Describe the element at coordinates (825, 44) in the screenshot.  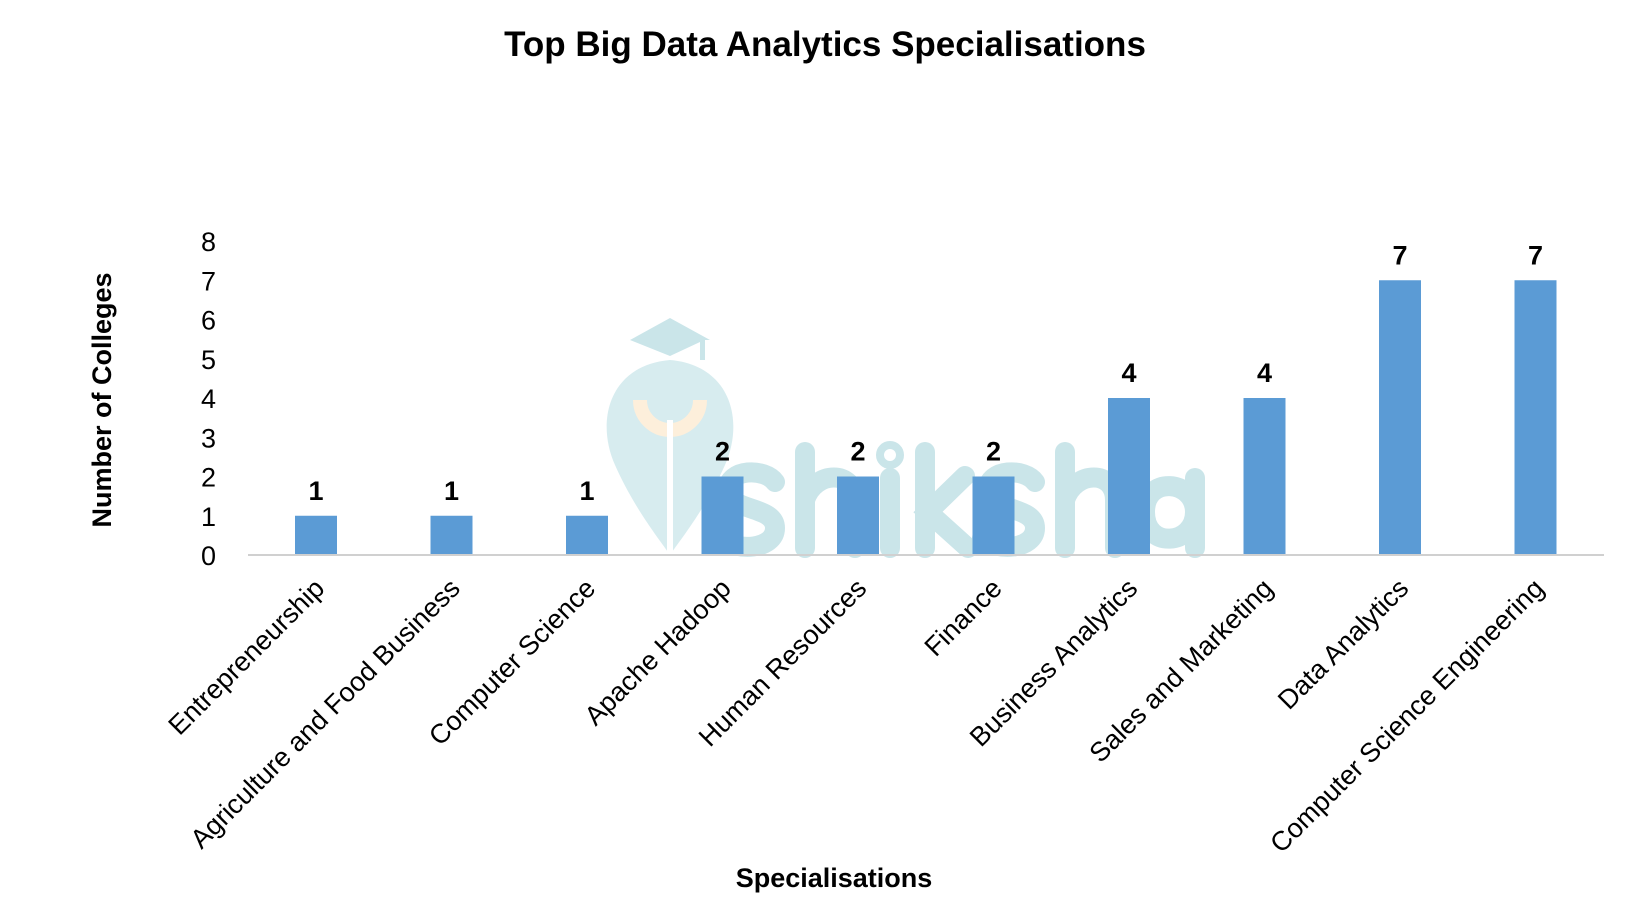
I see `chart-title: Top Big Data Analytics Specialisations` at that location.